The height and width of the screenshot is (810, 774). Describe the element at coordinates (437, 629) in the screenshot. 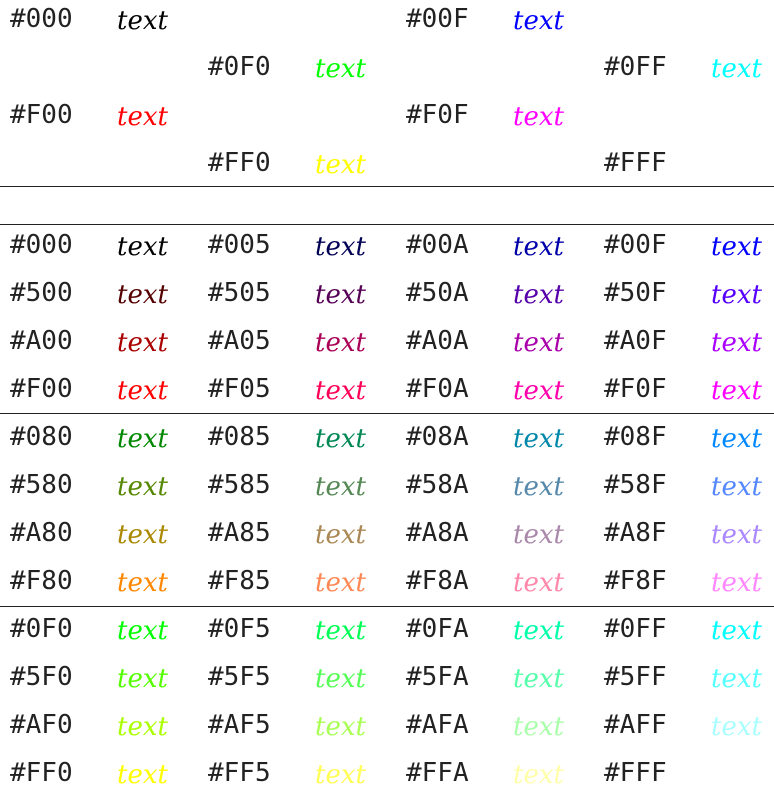

I see `color-code-label: #0FA` at that location.